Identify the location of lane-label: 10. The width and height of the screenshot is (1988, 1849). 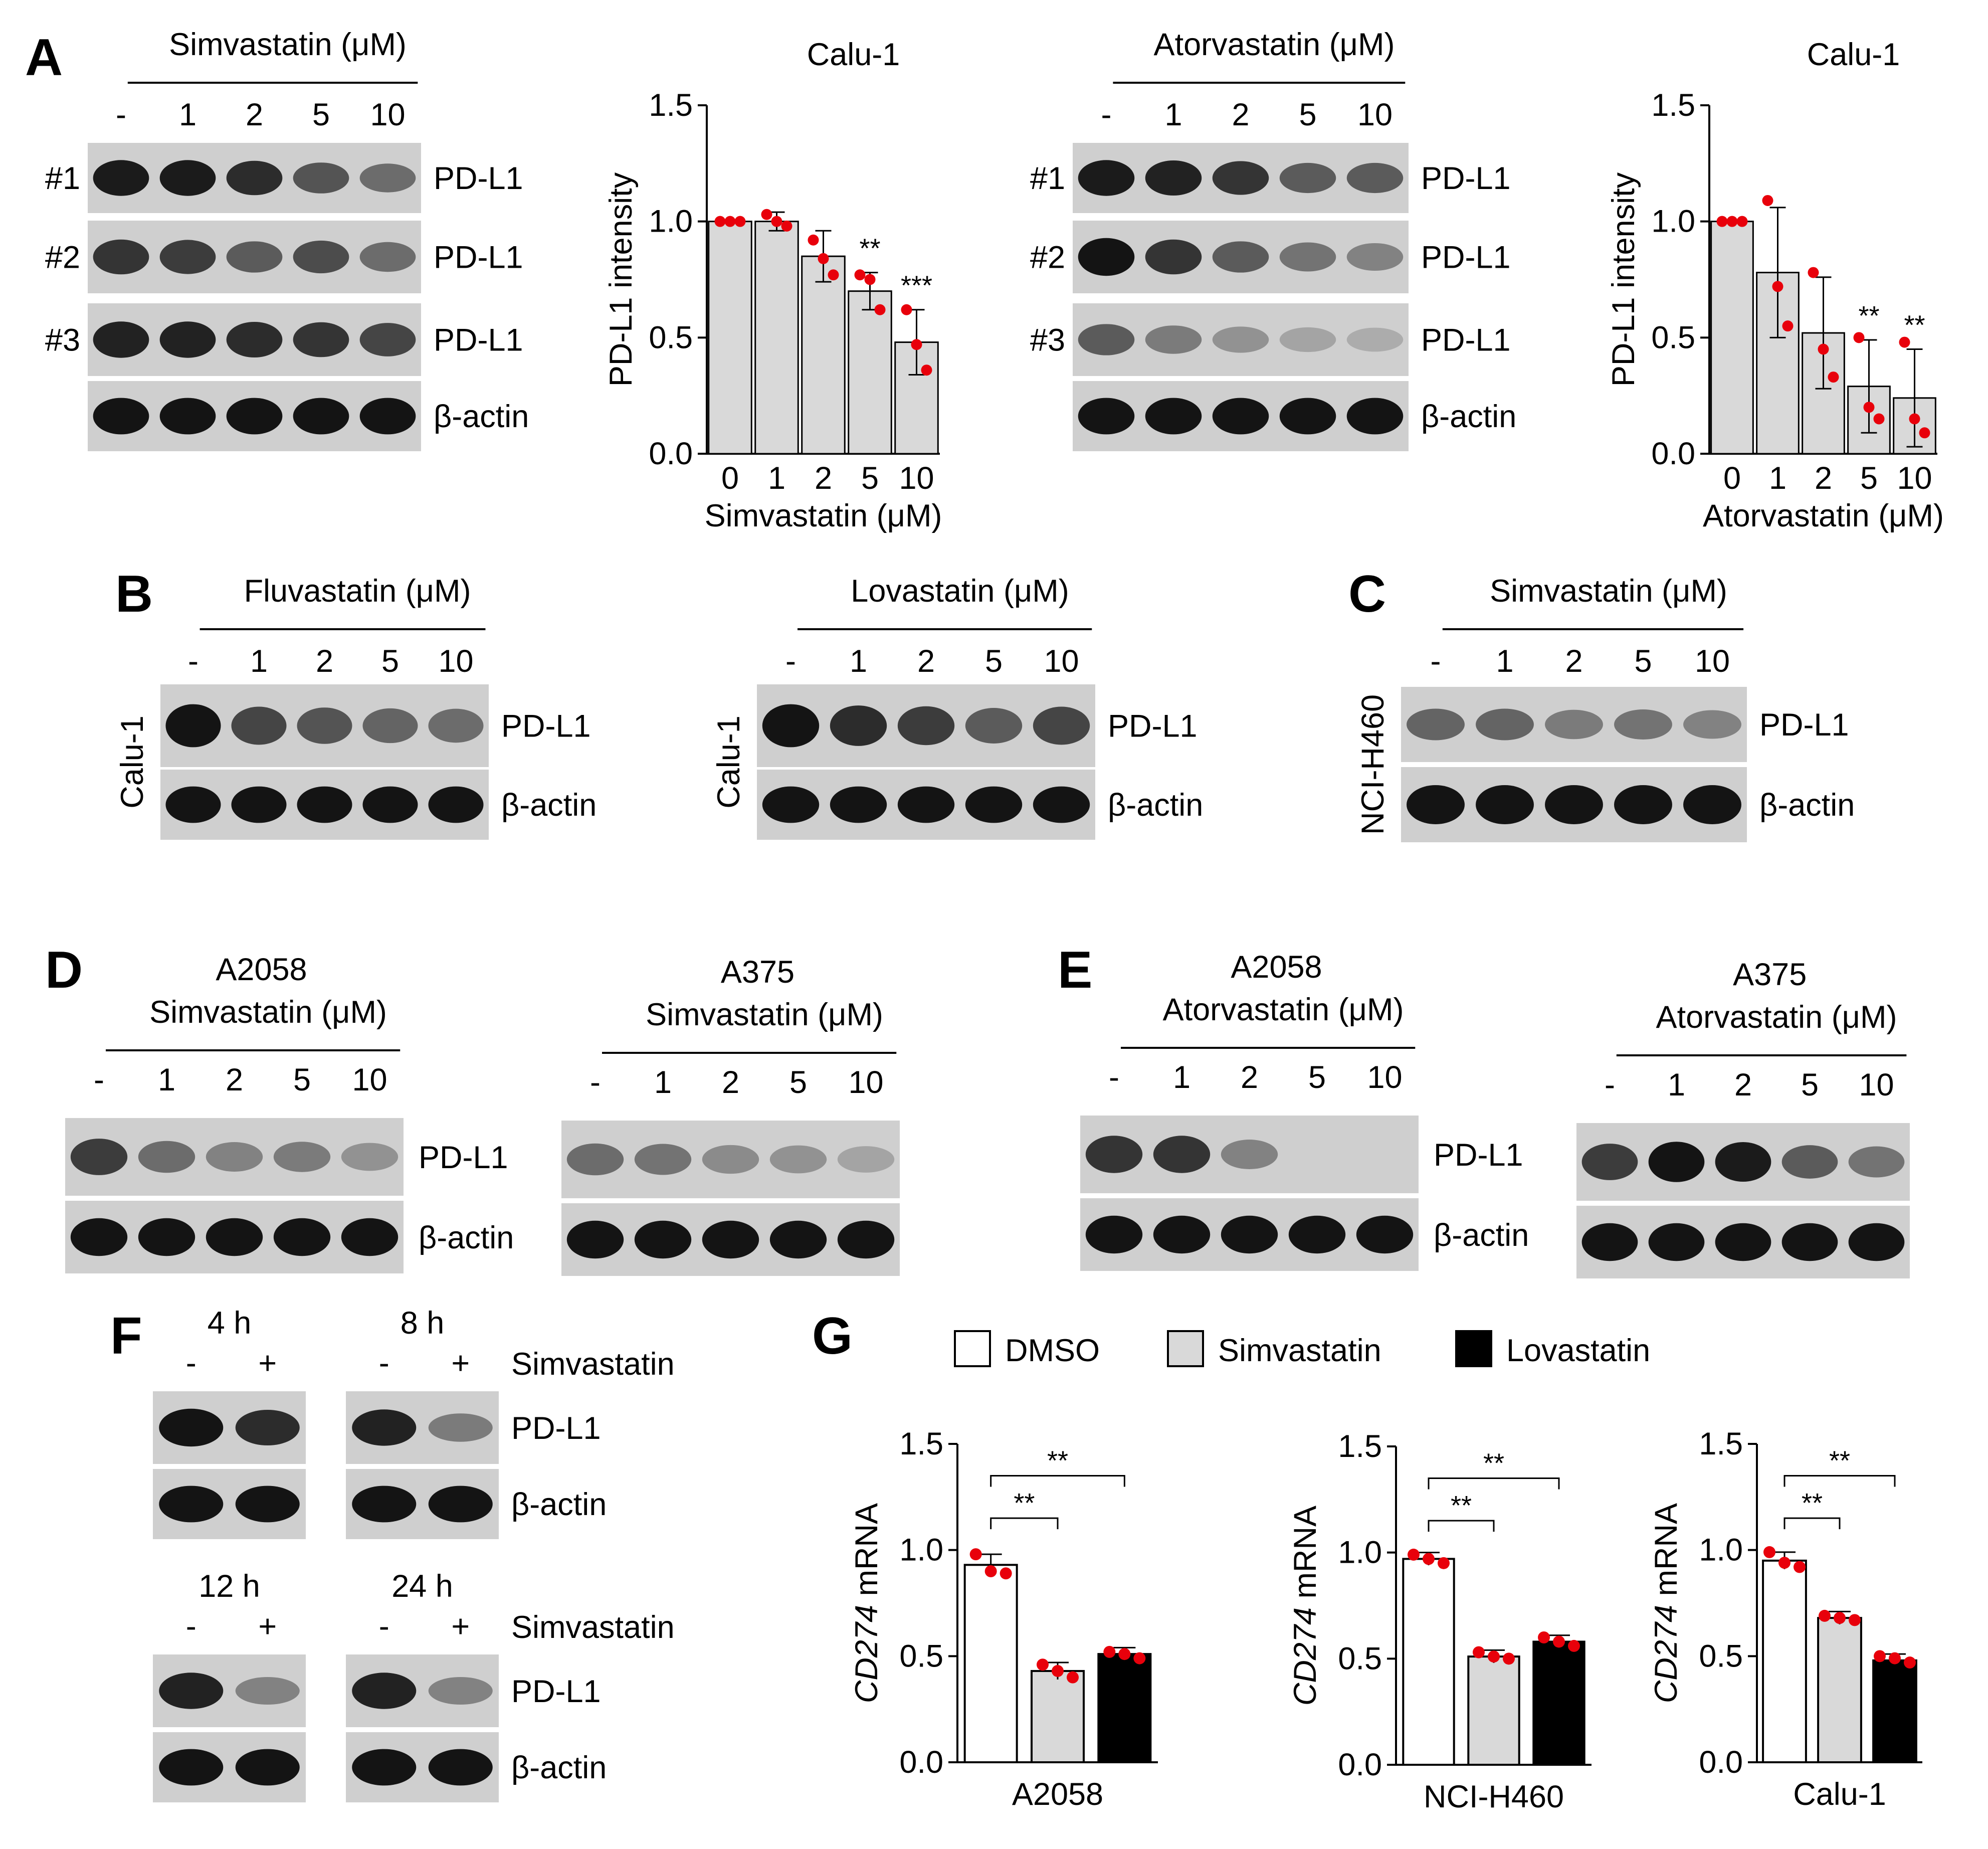
(1384, 1077).